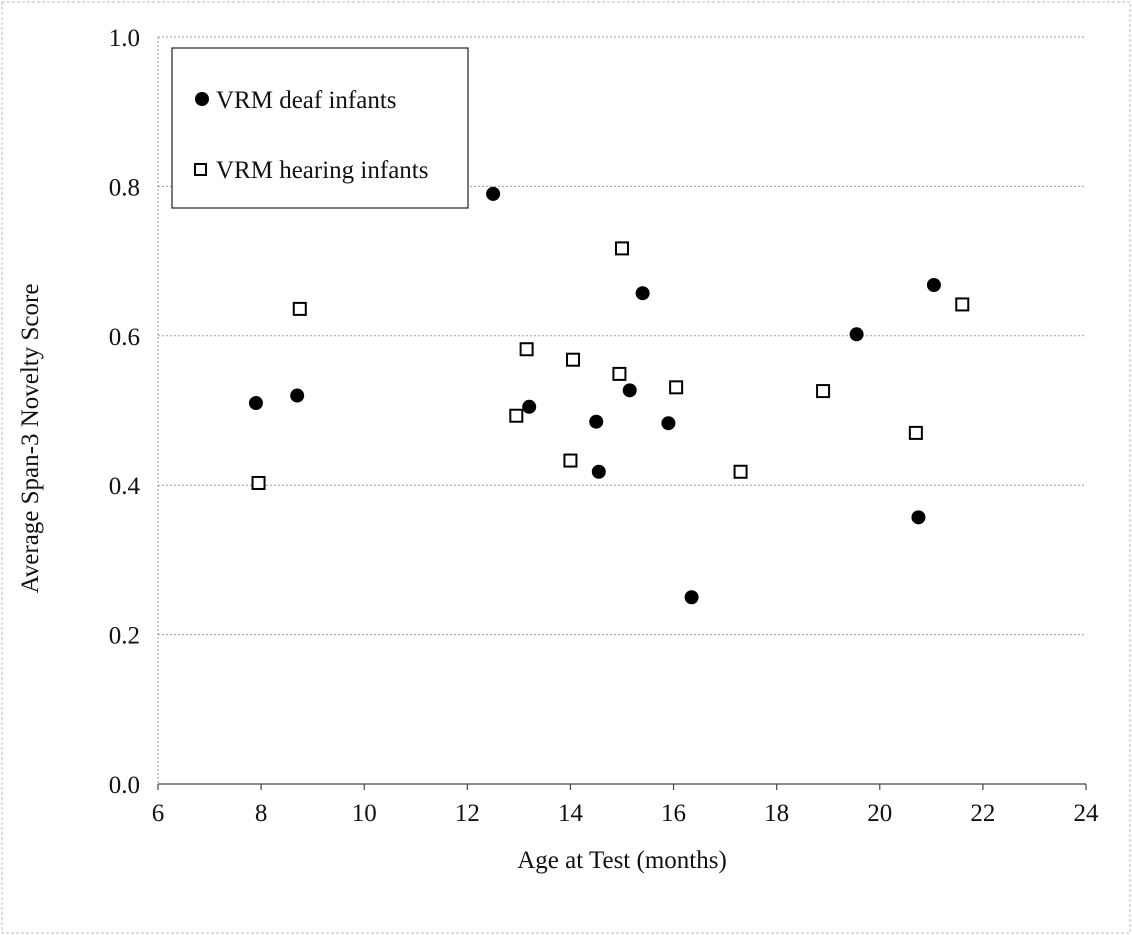 The width and height of the screenshot is (1132, 935). I want to click on x-tick-label: 12, so click(467, 813).